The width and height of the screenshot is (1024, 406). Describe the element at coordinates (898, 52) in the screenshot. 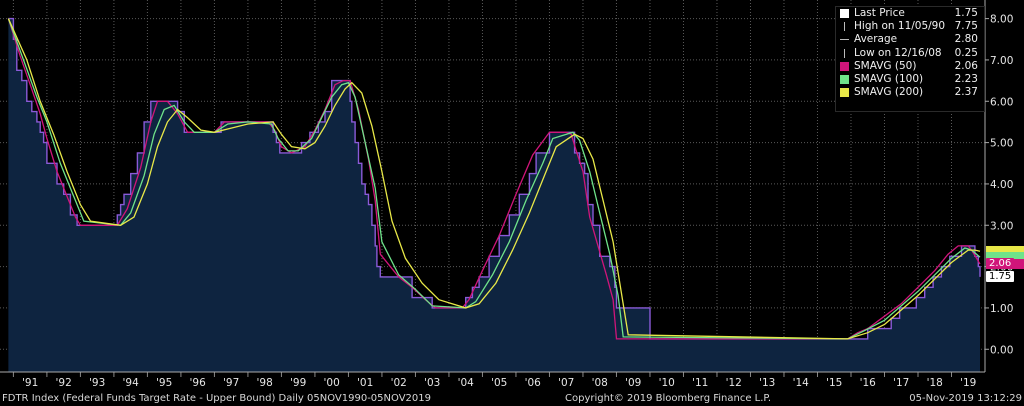

I see `legend-label: Low on 12/16/08` at that location.